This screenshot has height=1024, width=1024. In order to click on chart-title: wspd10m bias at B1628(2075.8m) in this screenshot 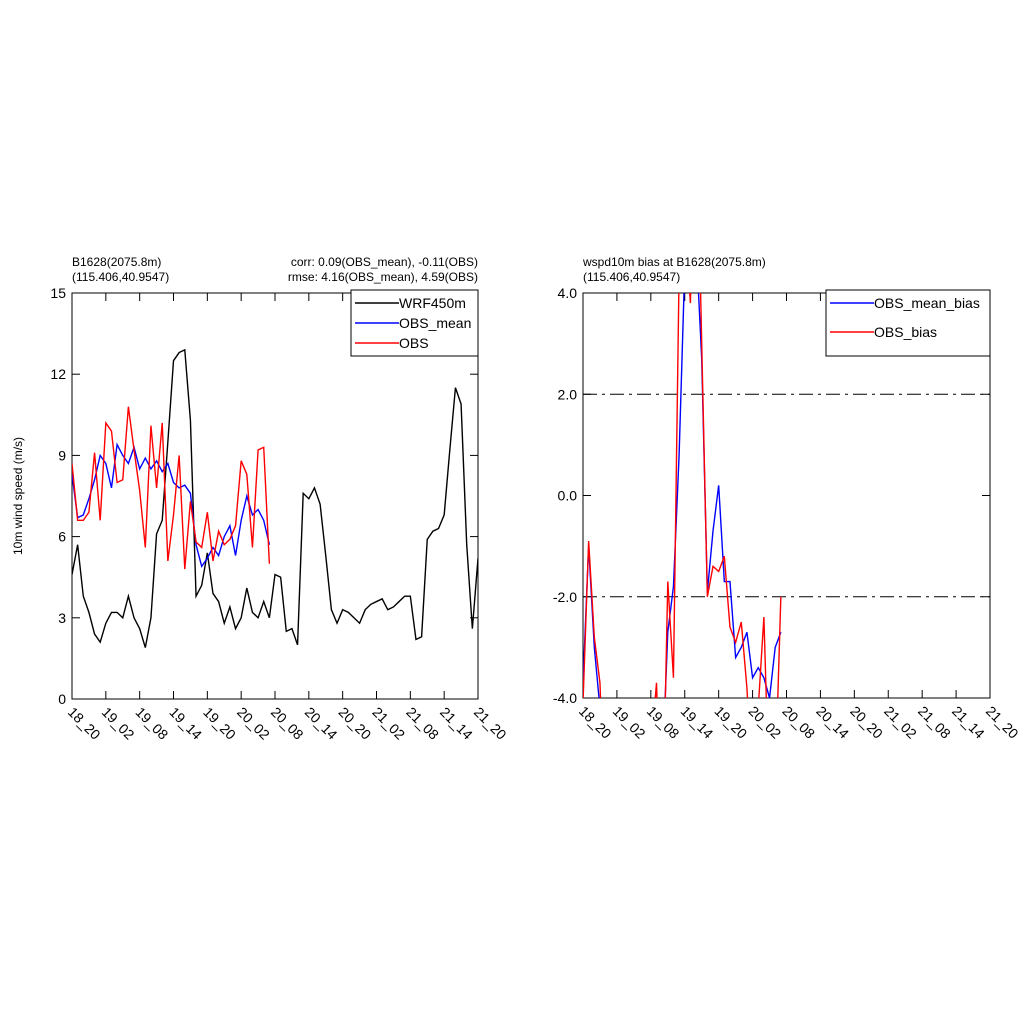, I will do `click(674, 262)`.